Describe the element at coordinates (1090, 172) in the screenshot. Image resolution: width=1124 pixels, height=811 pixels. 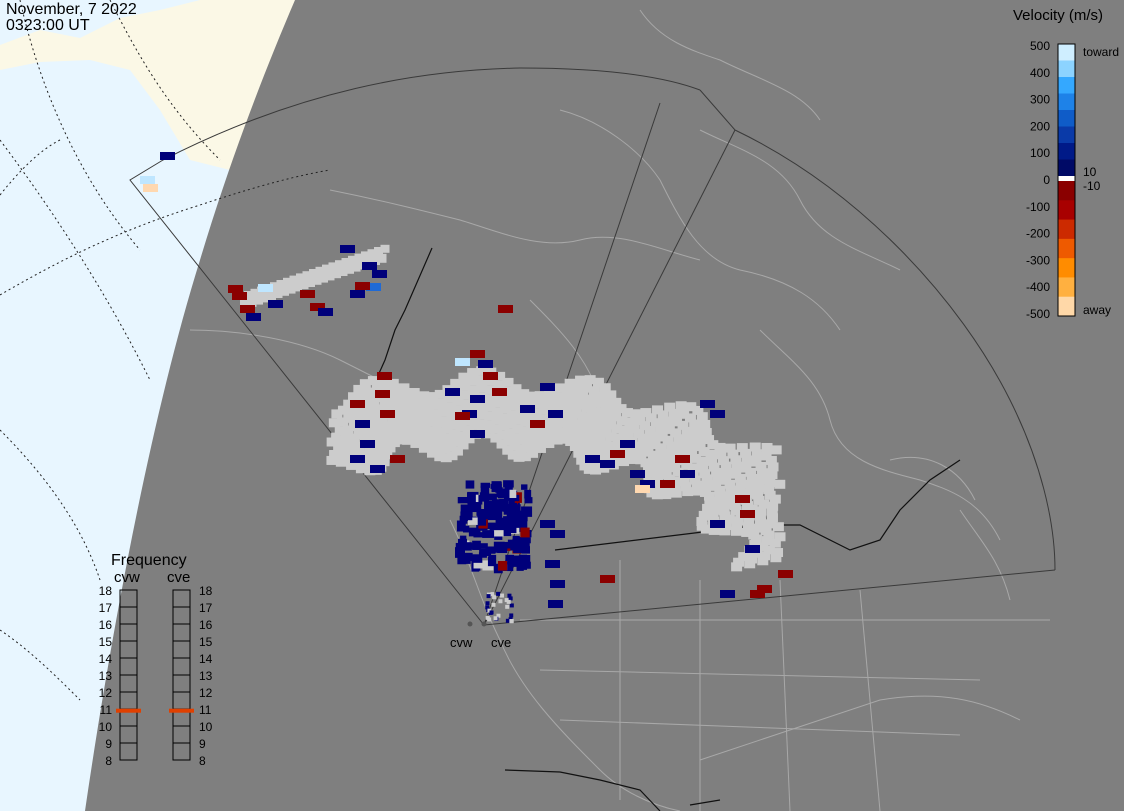
I see `colorbar-inner-label-pos: 10` at that location.